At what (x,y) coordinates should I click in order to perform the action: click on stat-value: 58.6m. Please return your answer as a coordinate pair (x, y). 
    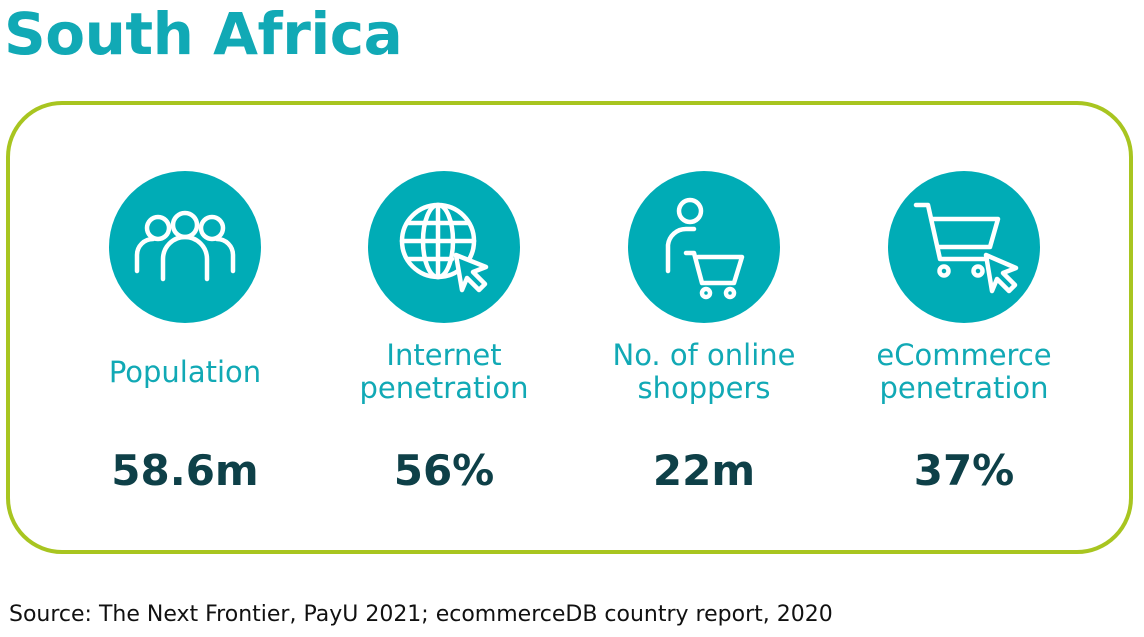
    Looking at the image, I should click on (185, 470).